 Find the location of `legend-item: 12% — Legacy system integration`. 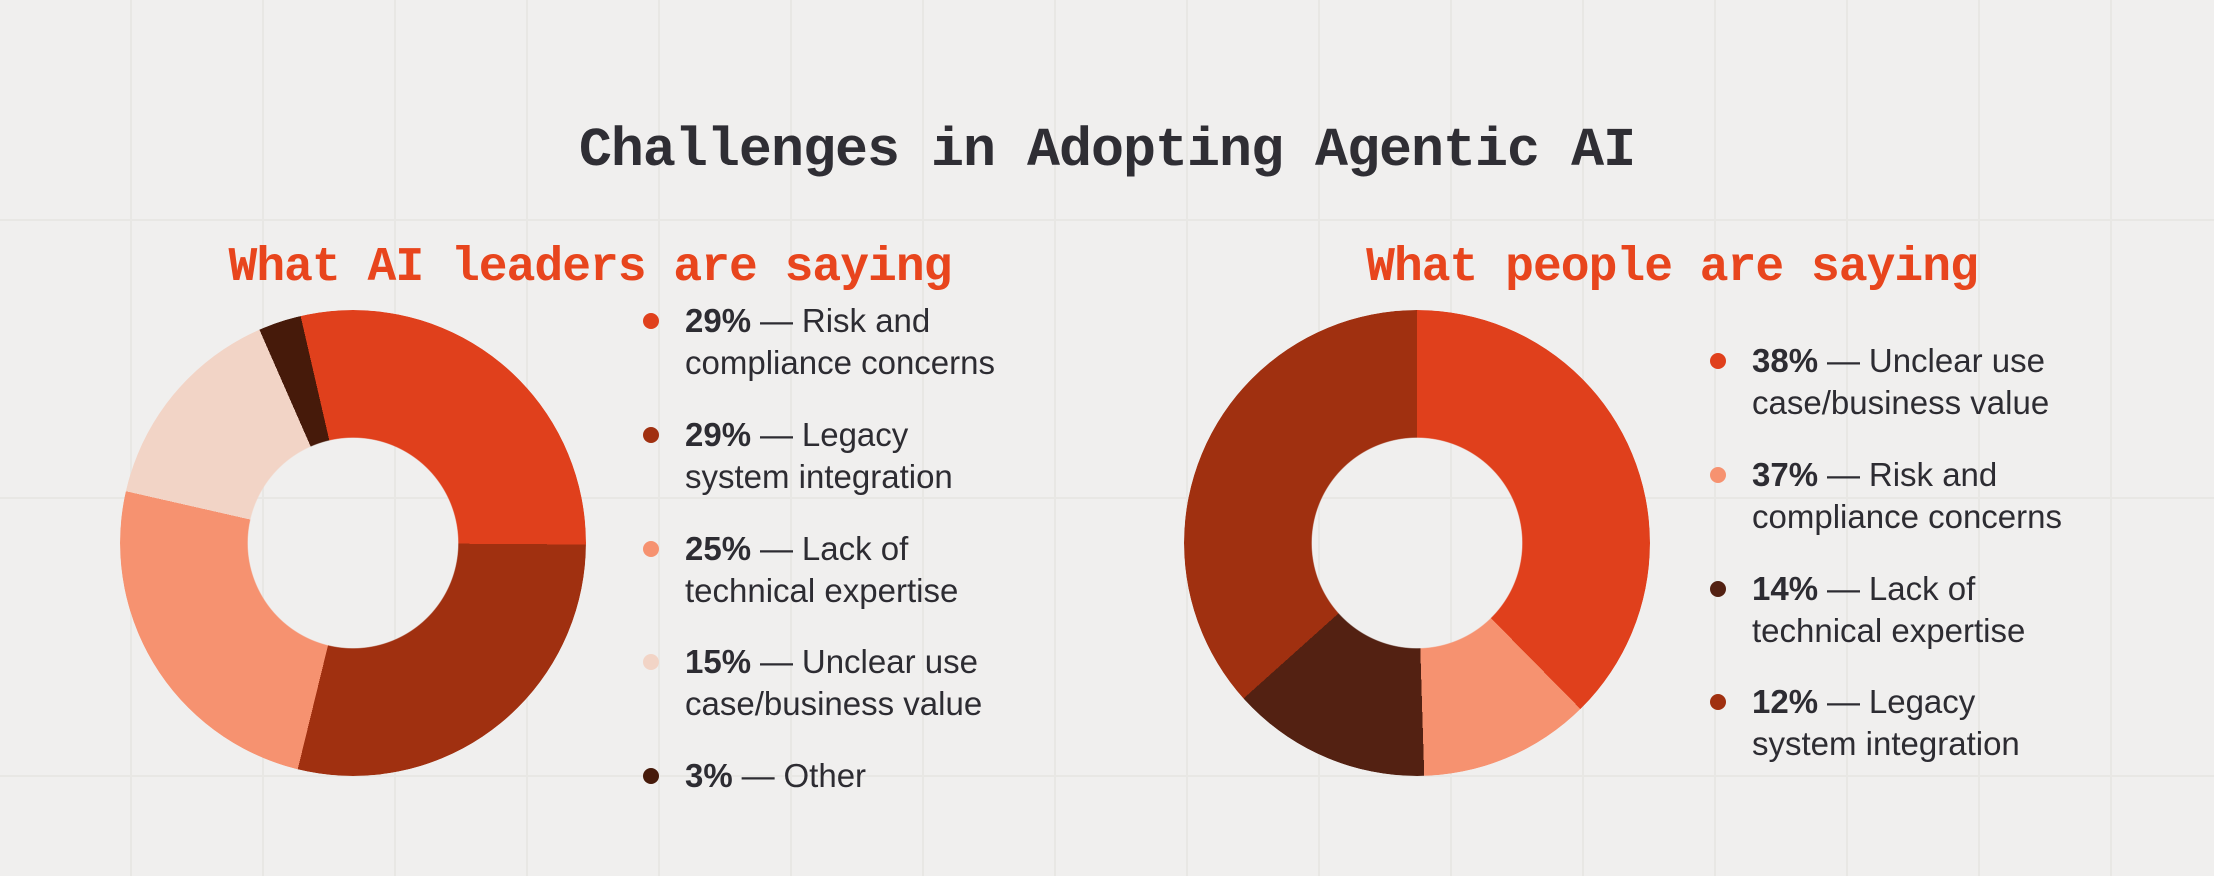

legend-item: 12% — Legacy system integration is located at coordinates (1890, 723).